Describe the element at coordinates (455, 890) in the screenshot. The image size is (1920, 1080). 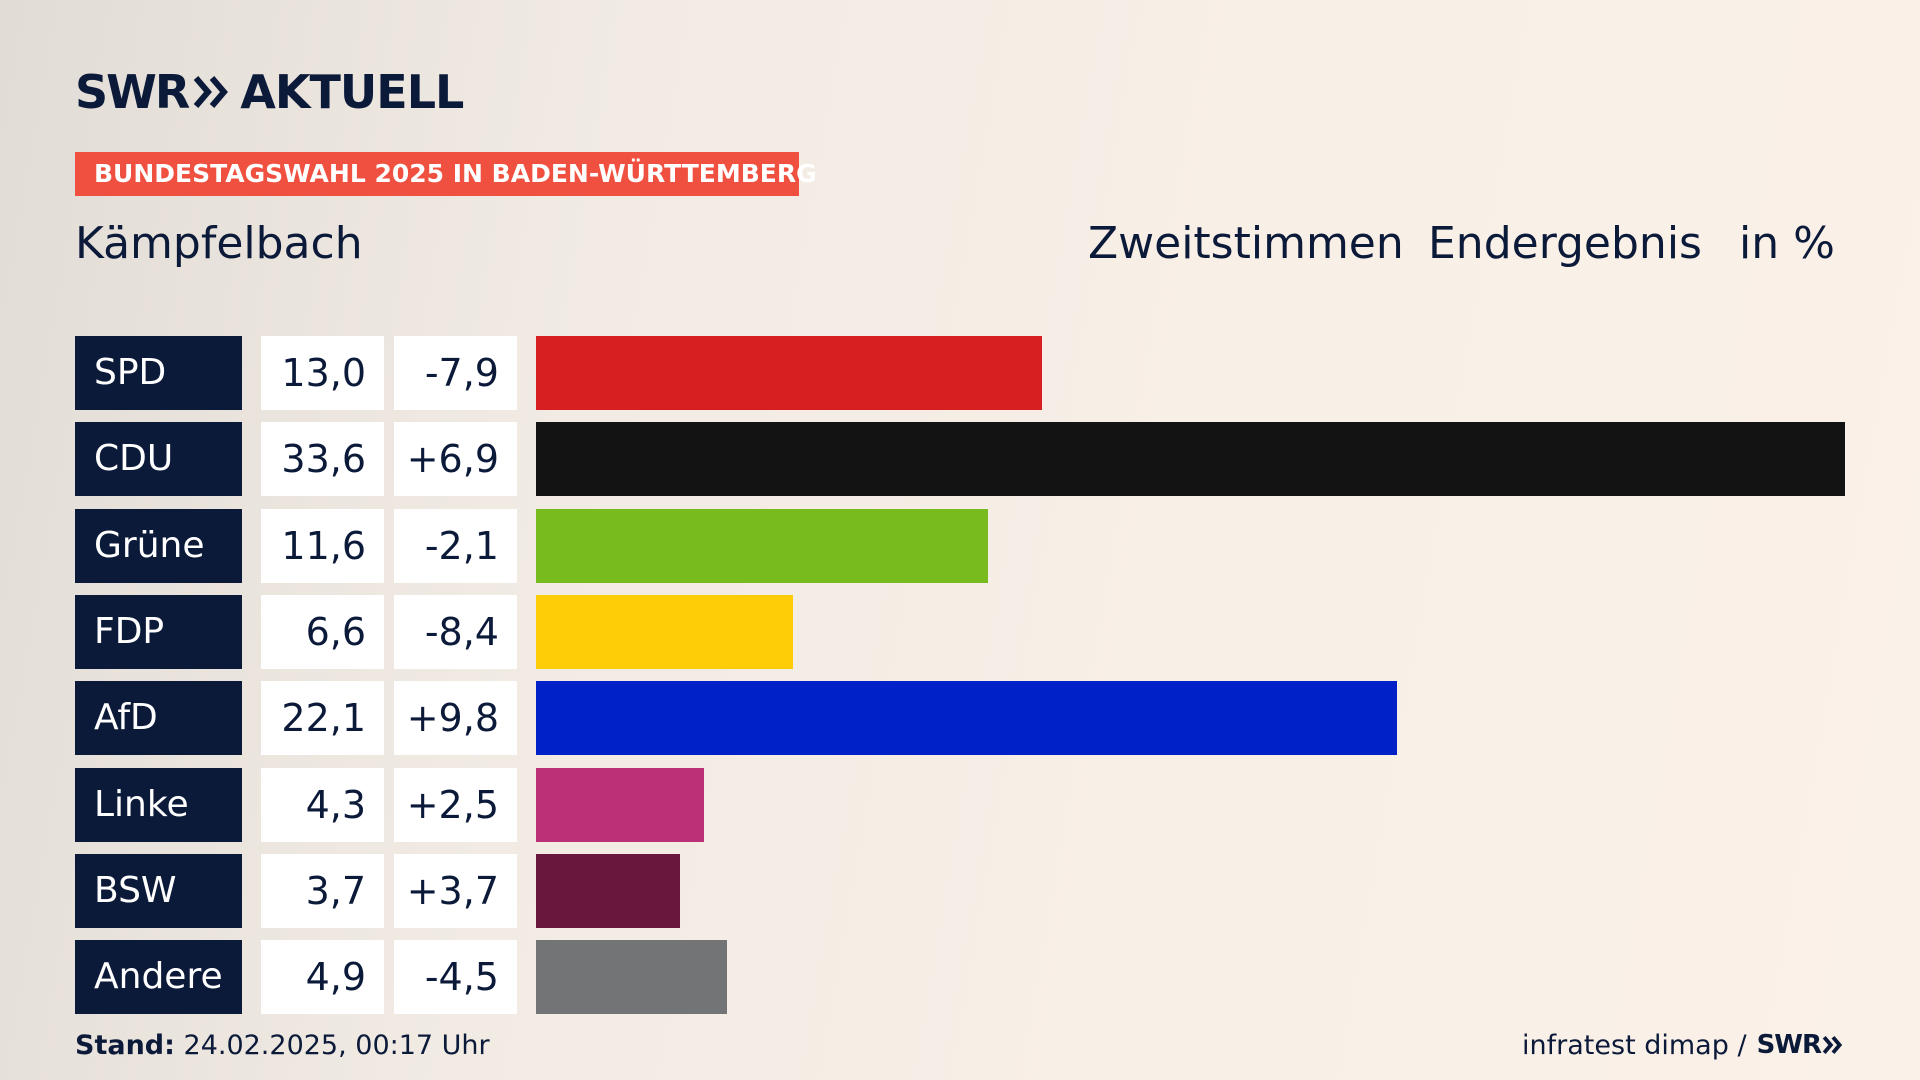
I see `vote-change-label: +3,7` at that location.